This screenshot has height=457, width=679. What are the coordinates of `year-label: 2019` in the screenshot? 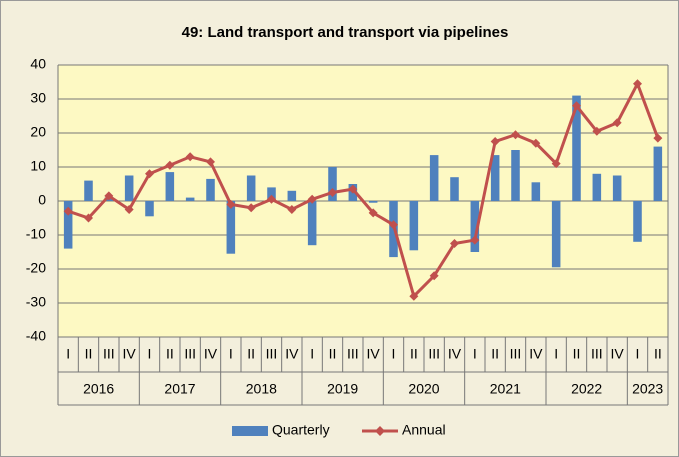 It's located at (342, 389).